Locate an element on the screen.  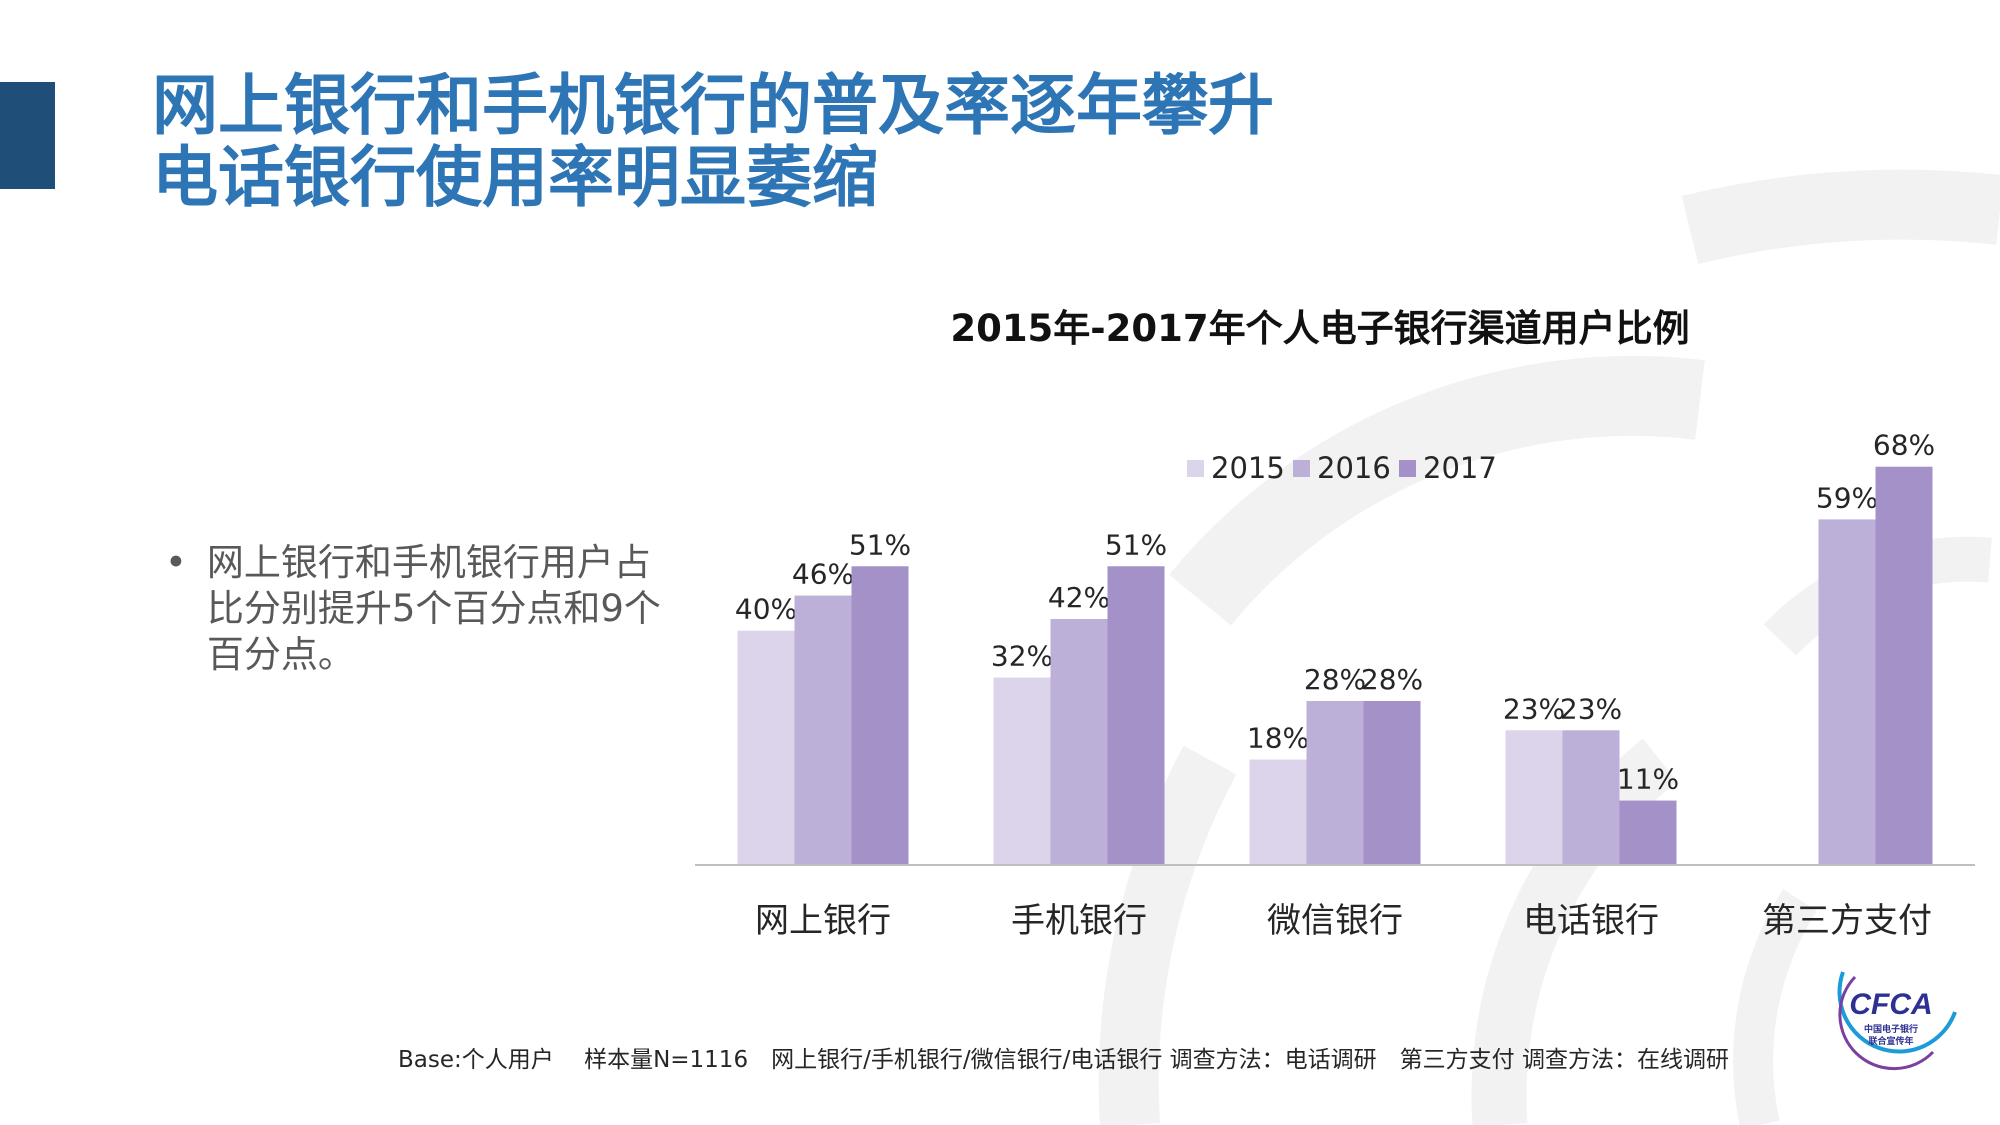
page-title: 网上银行和手机银行的普及率逐年攀升 电话银行使用率明显萎缩 is located at coordinates (713, 142).